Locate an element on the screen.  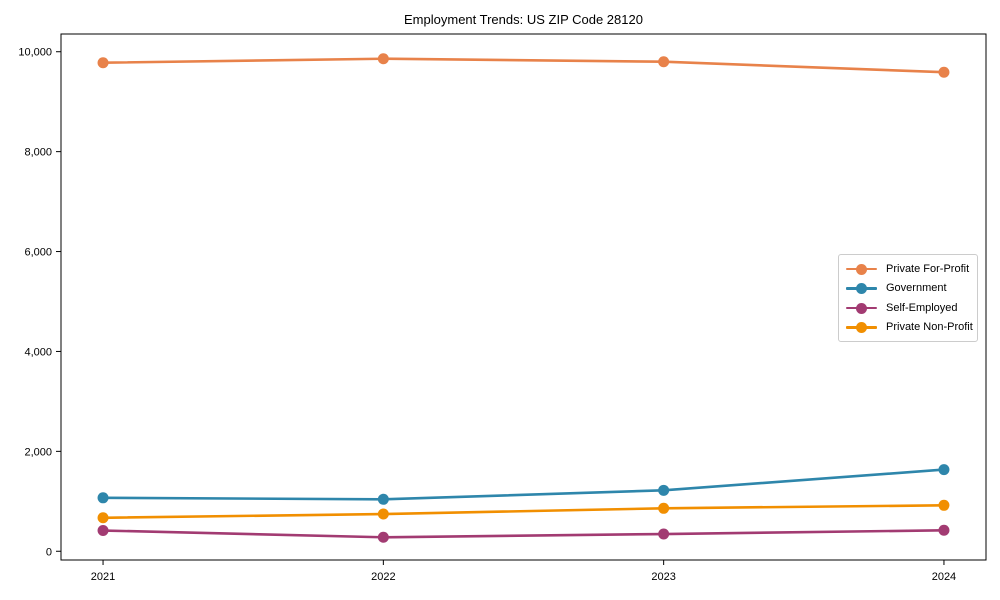
series-line-government is located at coordinates (523, 484).